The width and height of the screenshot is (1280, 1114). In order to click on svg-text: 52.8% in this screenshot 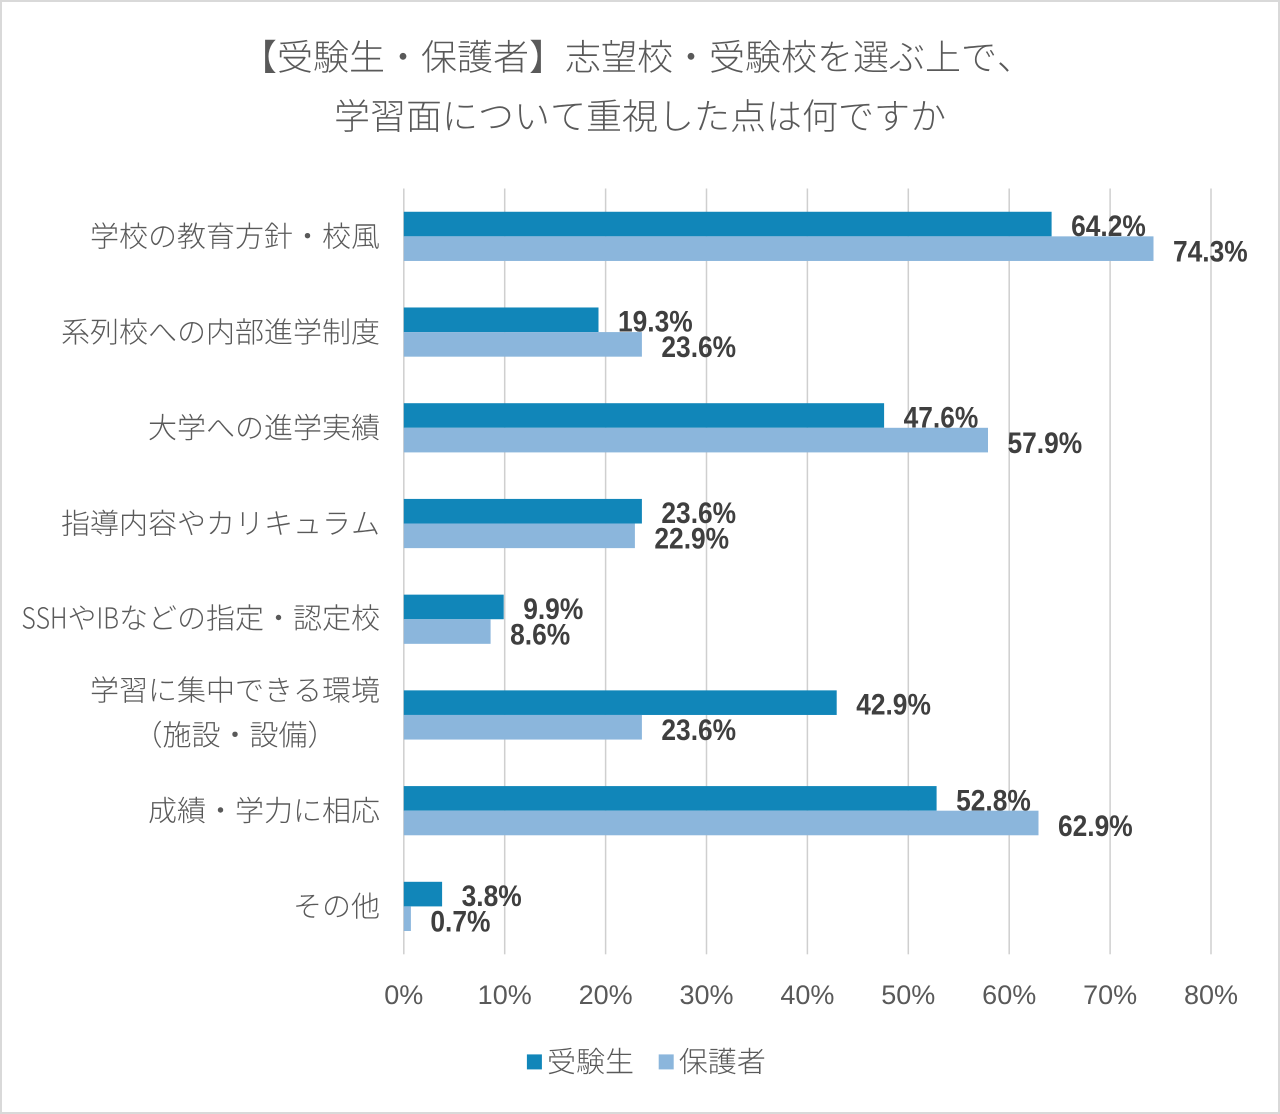, I will do `click(993, 800)`.